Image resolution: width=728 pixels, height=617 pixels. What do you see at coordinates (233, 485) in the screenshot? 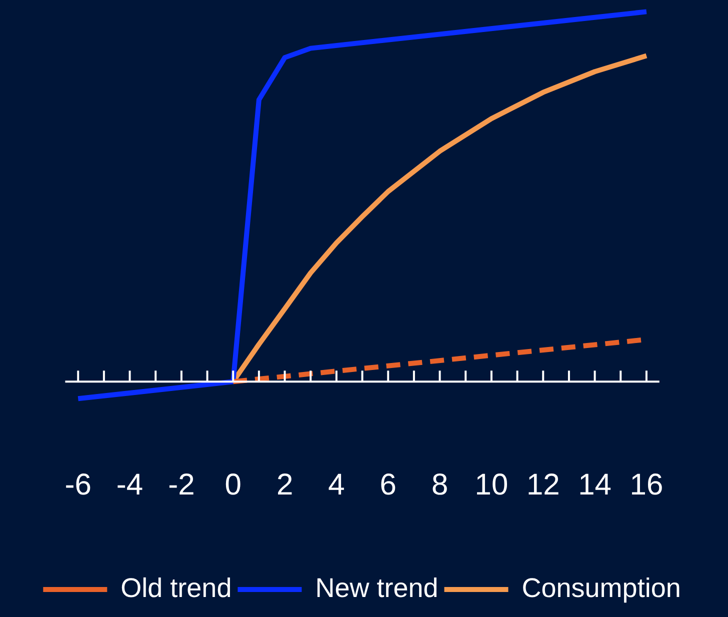
I see `x-tick-label: 0` at bounding box center [233, 485].